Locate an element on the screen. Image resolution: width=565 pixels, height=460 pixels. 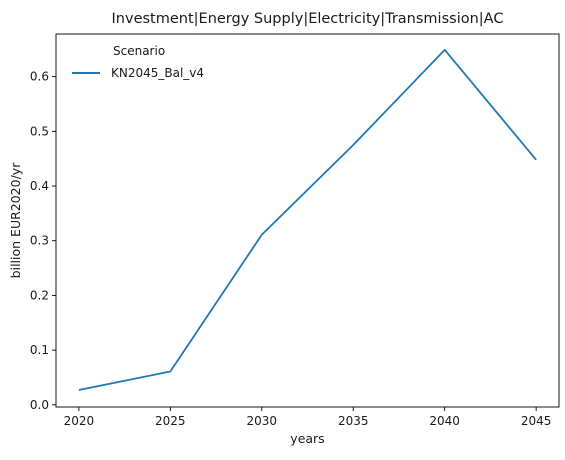
y-tick-label: 0.2 is located at coordinates (39, 295).